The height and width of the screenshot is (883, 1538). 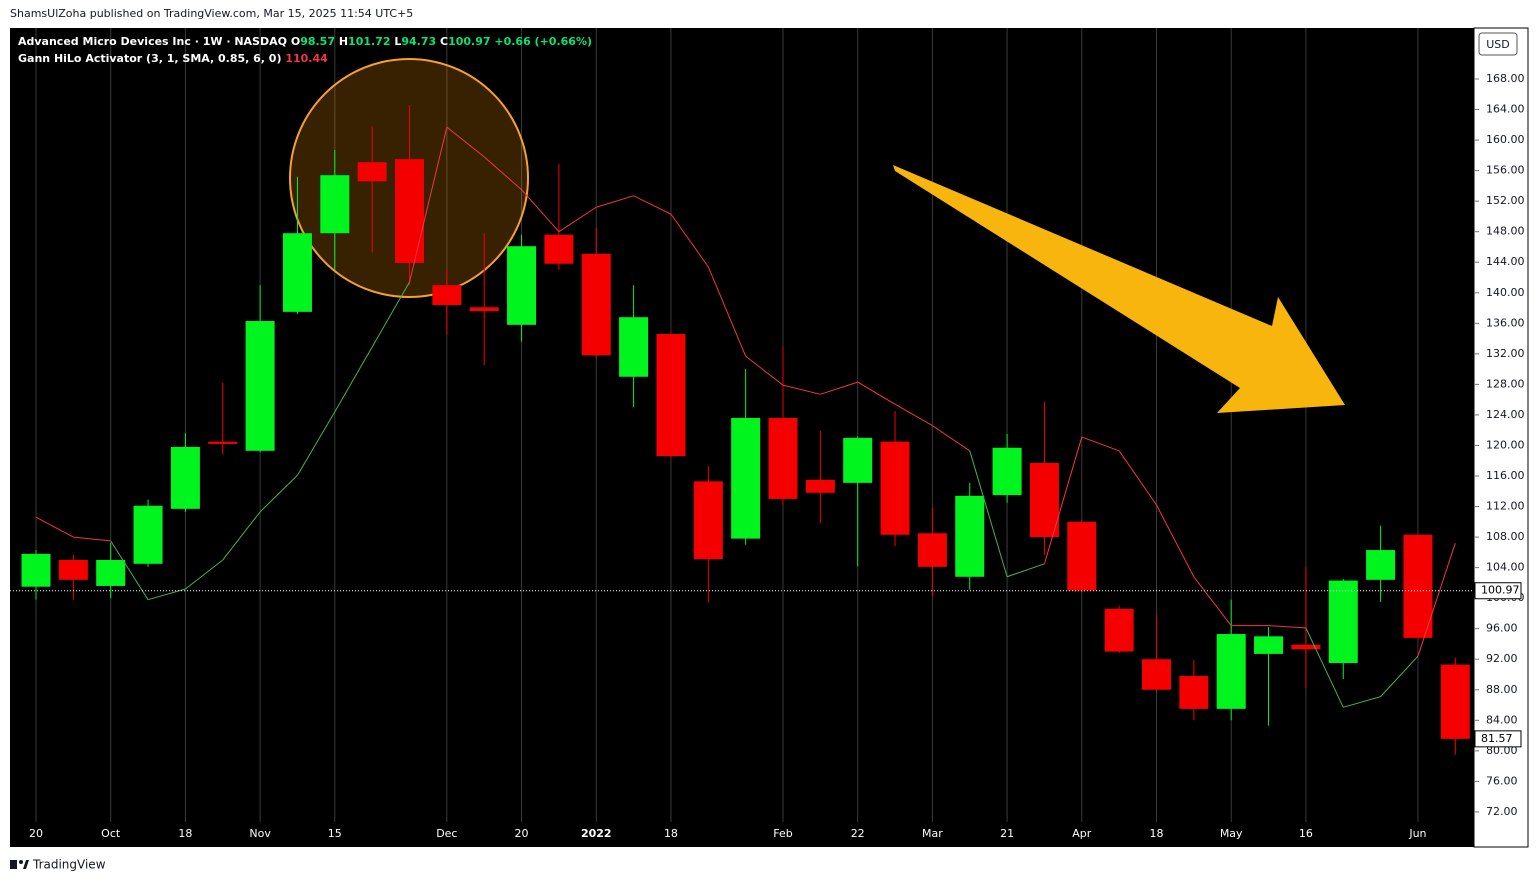 I want to click on symbol: Advanced Micro Devices Inc · 1W · NASDAQ, so click(x=152, y=41).